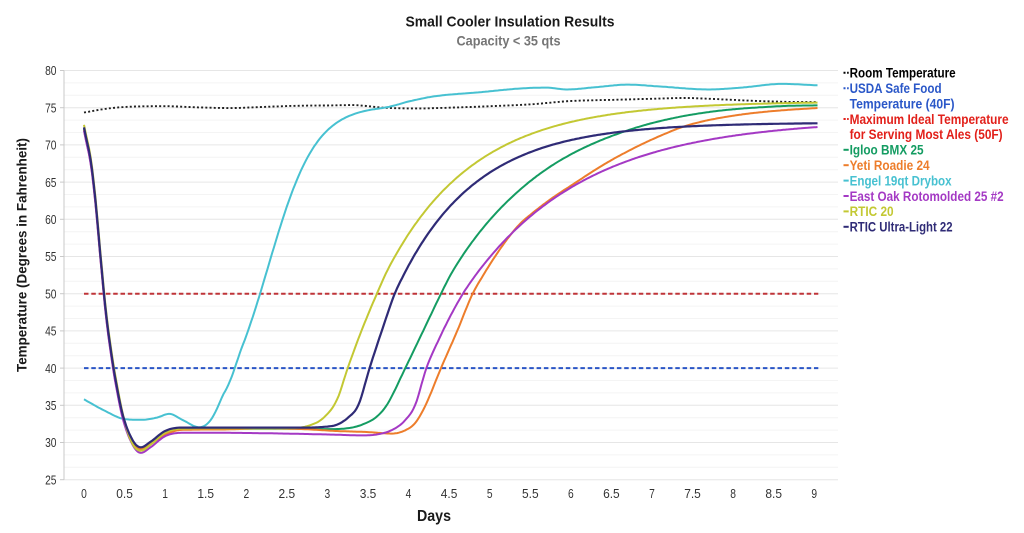 Image resolution: width=1024 pixels, height=533 pixels. I want to click on svg-text: Capacity < 35 qts, so click(509, 41).